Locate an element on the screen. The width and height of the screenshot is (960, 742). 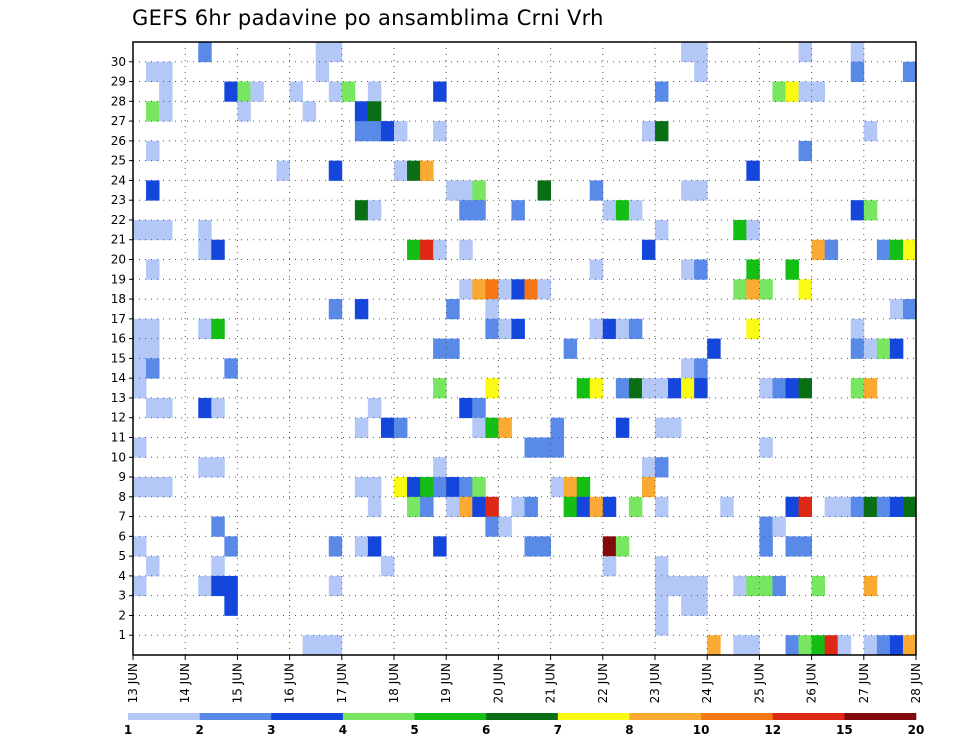
y-tick-label: 24 is located at coordinates (118, 180).